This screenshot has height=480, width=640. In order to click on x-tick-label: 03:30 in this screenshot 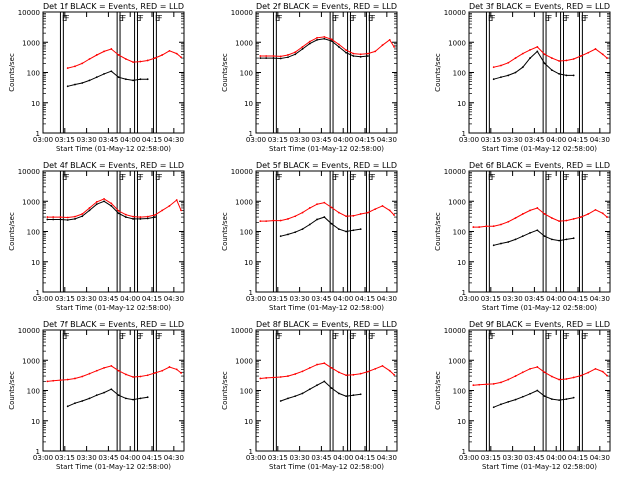, I will do `click(513, 140)`.